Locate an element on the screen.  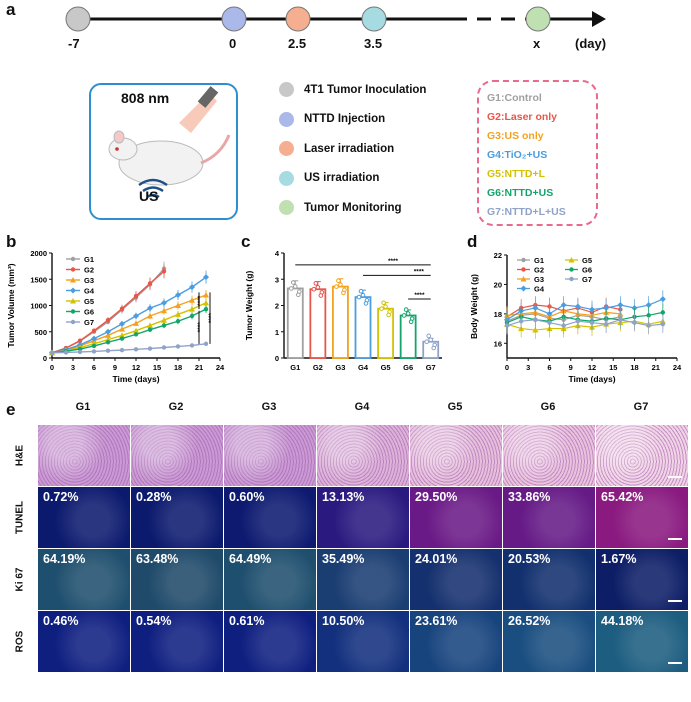
timeline-label-3: 3.5 is located at coordinates (373, 43).